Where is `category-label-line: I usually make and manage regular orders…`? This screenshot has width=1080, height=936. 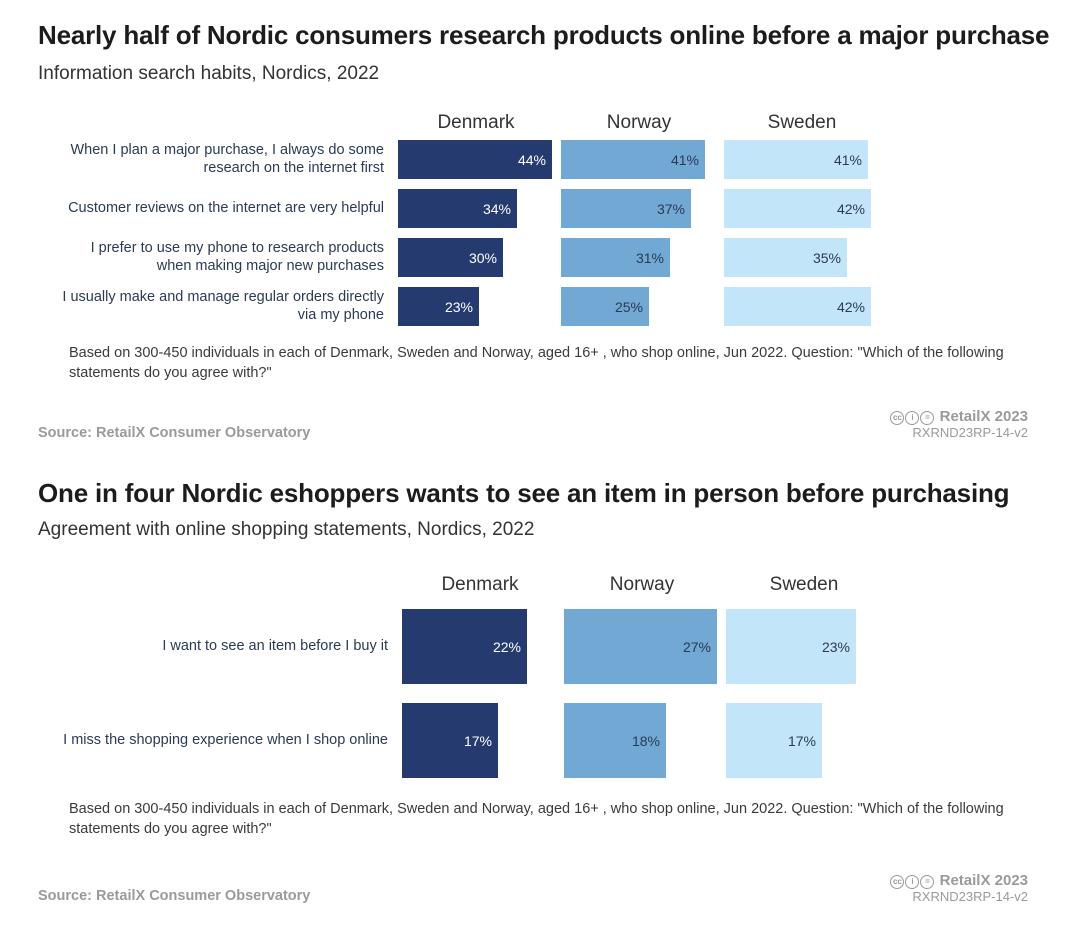
category-label-line: I usually make and manage regular orders… is located at coordinates (223, 296).